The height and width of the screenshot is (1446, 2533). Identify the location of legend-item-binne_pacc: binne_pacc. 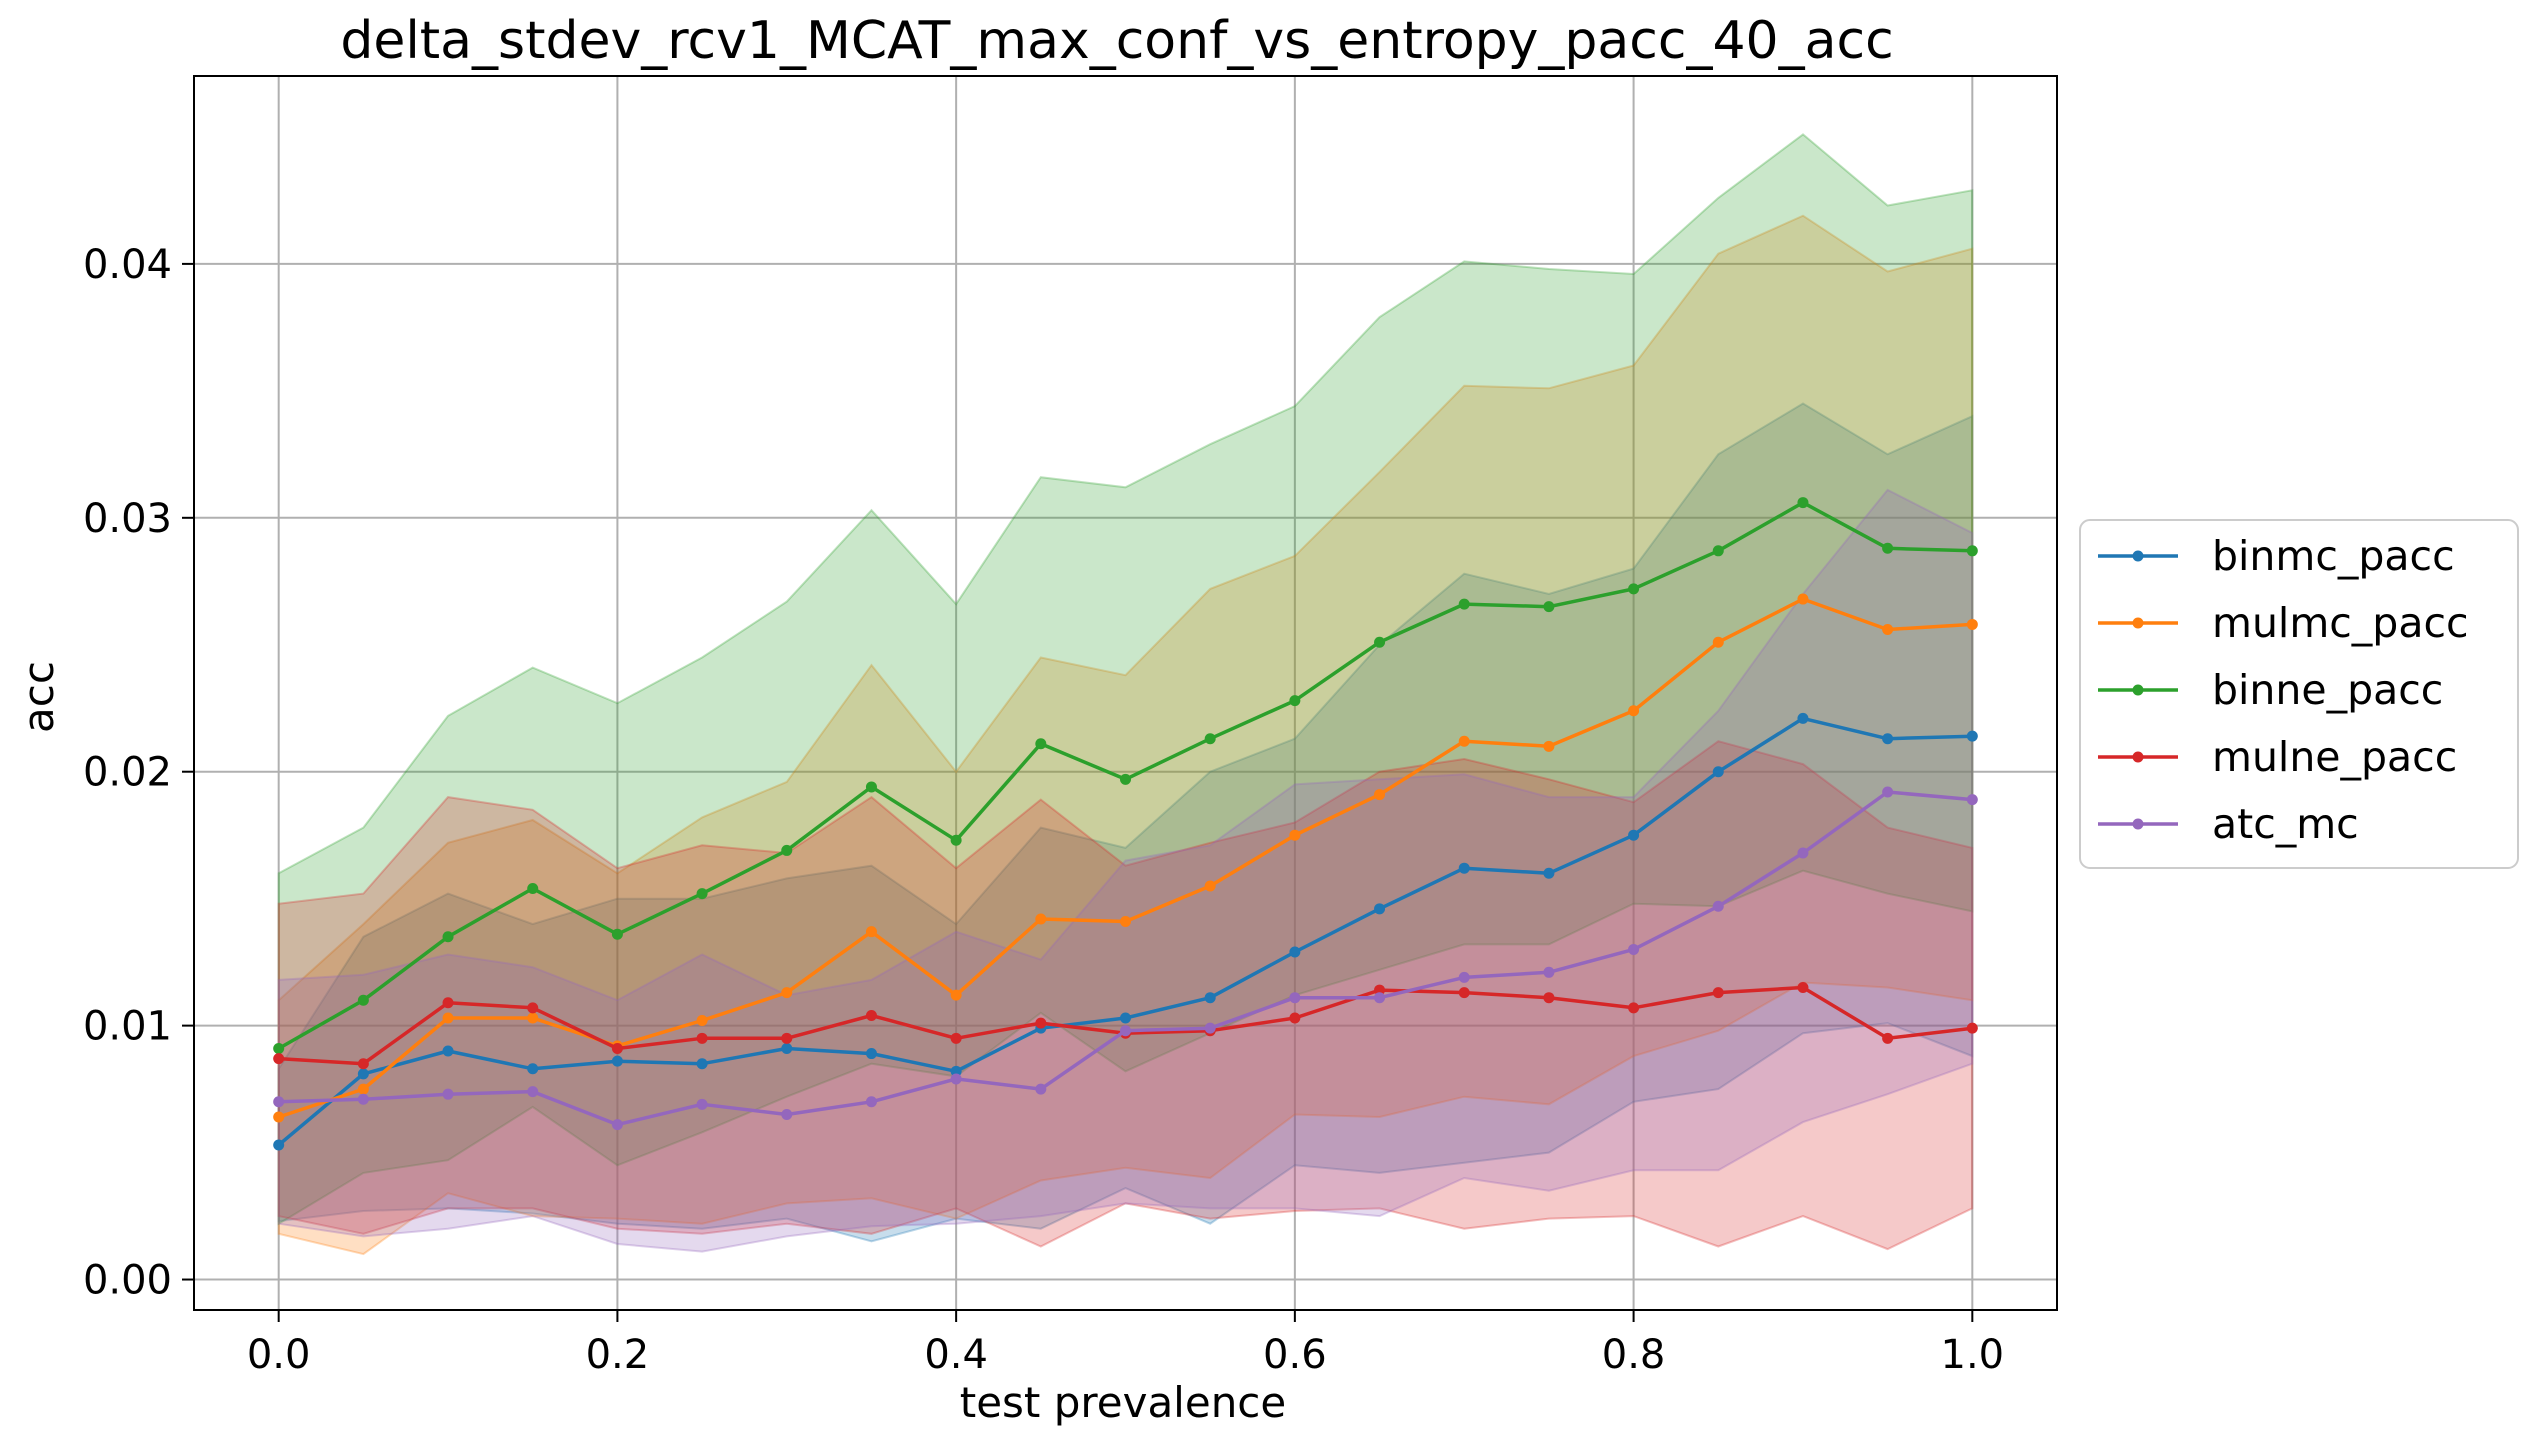
(2270, 690).